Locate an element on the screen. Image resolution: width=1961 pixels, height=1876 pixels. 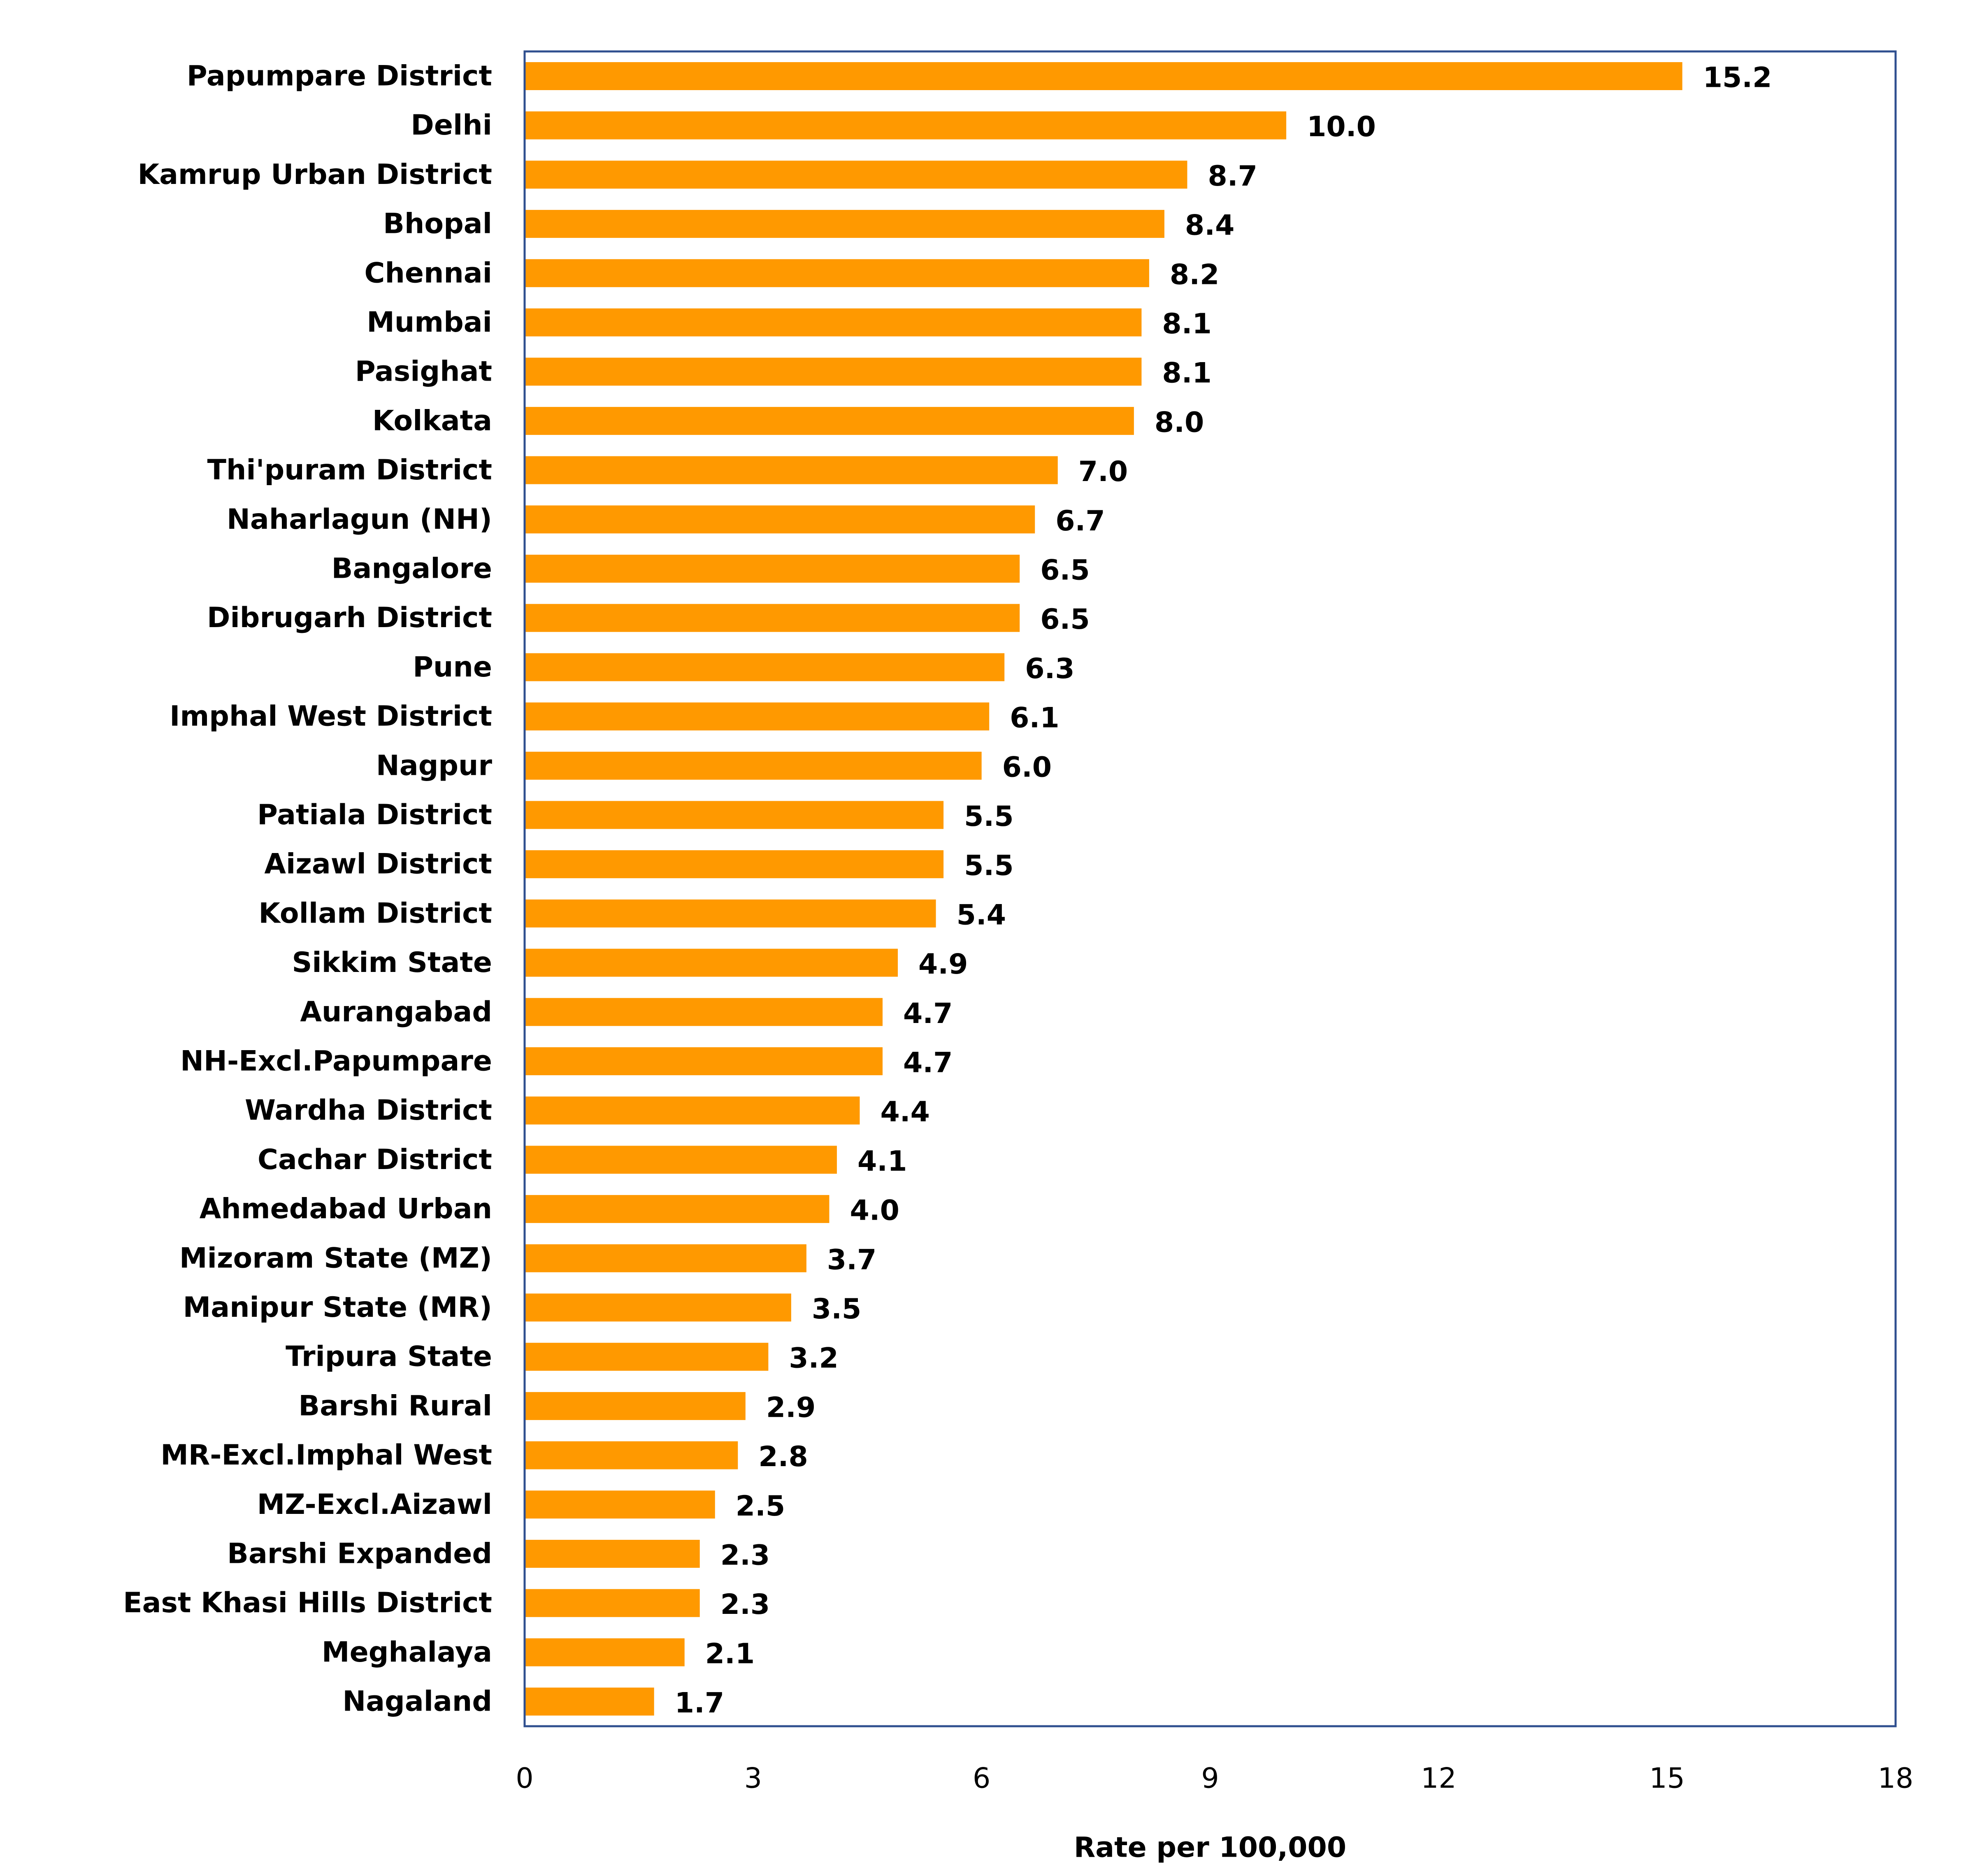
value-label: 15.2 is located at coordinates (1738, 78).